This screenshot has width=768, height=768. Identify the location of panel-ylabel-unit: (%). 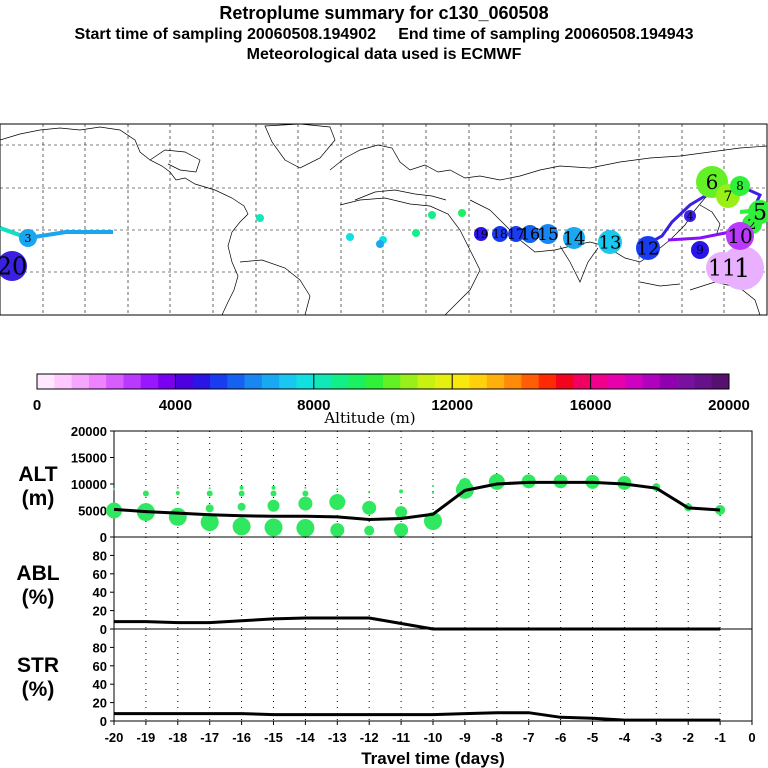
(38, 689).